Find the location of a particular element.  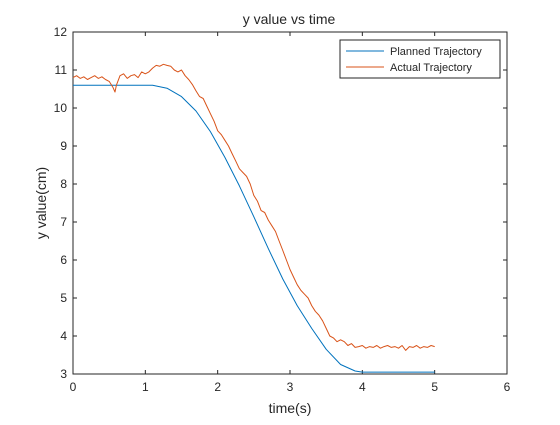

chart-title: y value vs time is located at coordinates (289, 19).